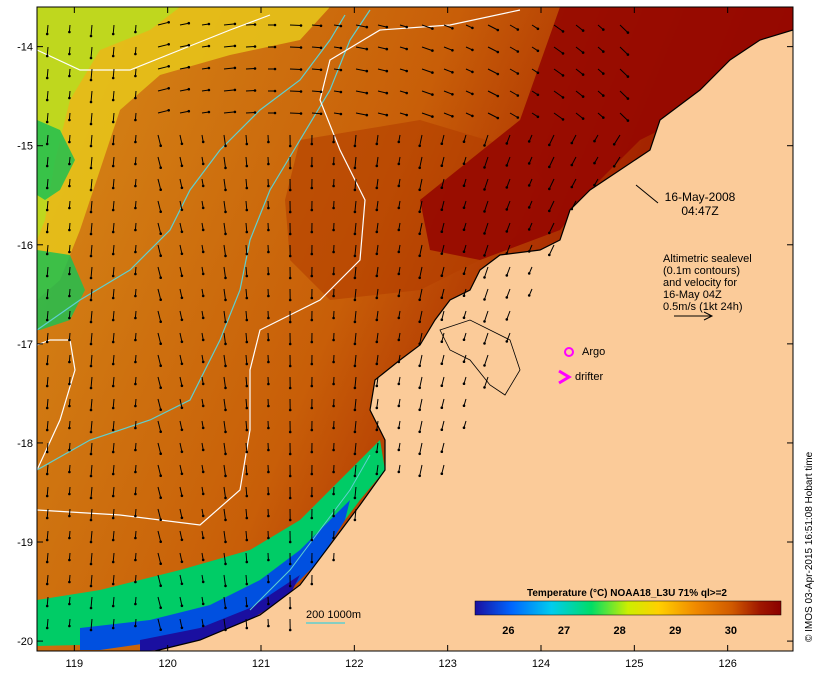 Image resolution: width=820 pixels, height=680 pixels. What do you see at coordinates (354, 664) in the screenshot?
I see `lon-tick-label: 122` at bounding box center [354, 664].